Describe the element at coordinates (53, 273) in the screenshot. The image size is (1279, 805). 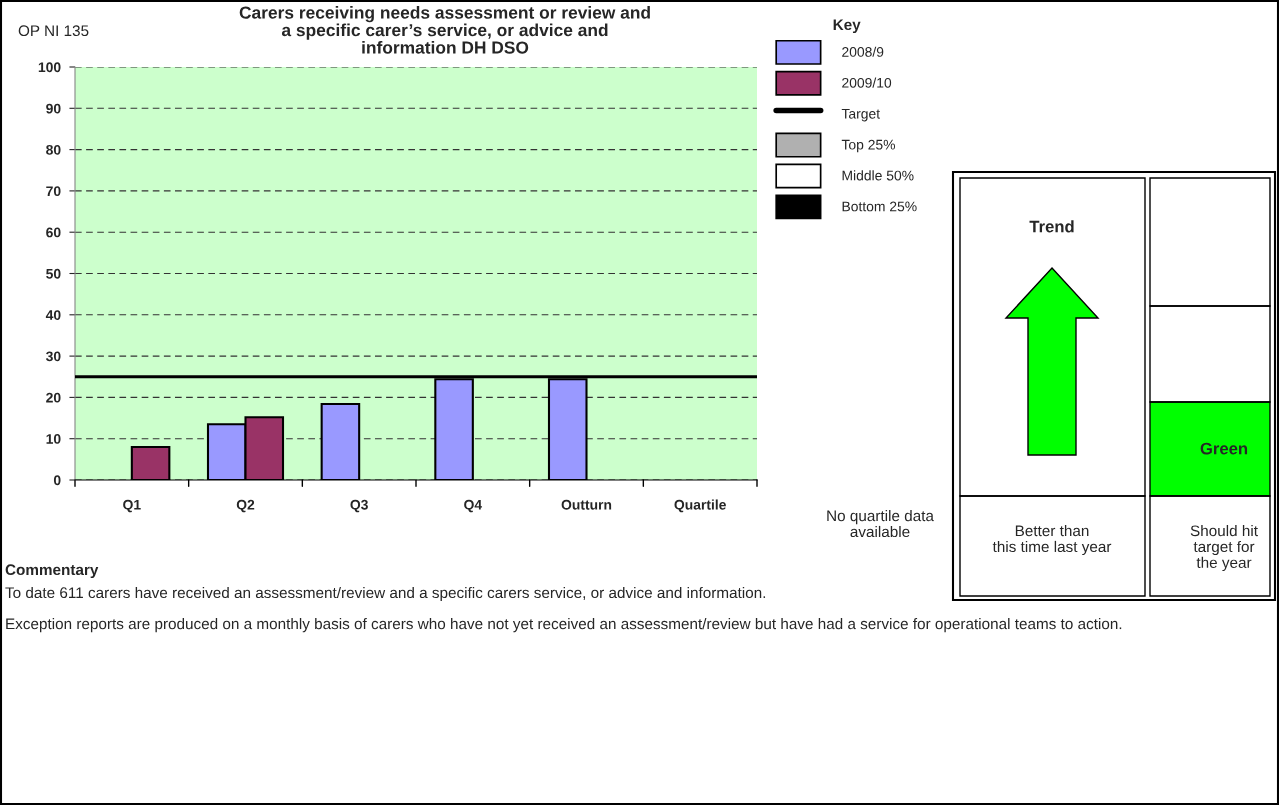
I see `y-tick-label: 50` at that location.